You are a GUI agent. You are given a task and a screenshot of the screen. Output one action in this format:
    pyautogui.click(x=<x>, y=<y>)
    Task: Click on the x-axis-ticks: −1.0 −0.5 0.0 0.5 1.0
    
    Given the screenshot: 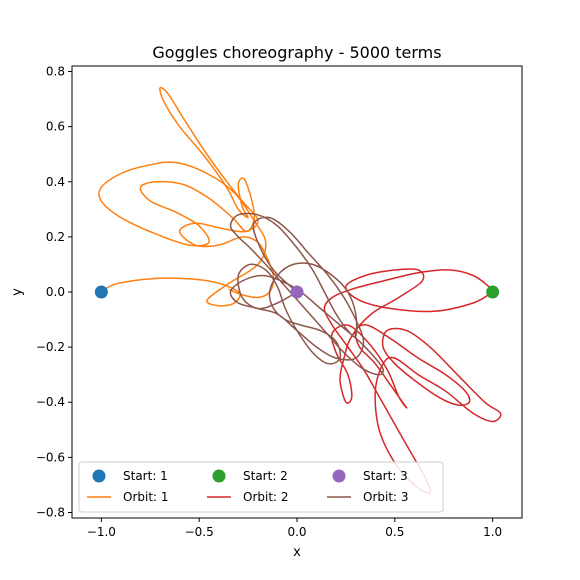 What is the action you would take?
    pyautogui.click(x=294, y=528)
    